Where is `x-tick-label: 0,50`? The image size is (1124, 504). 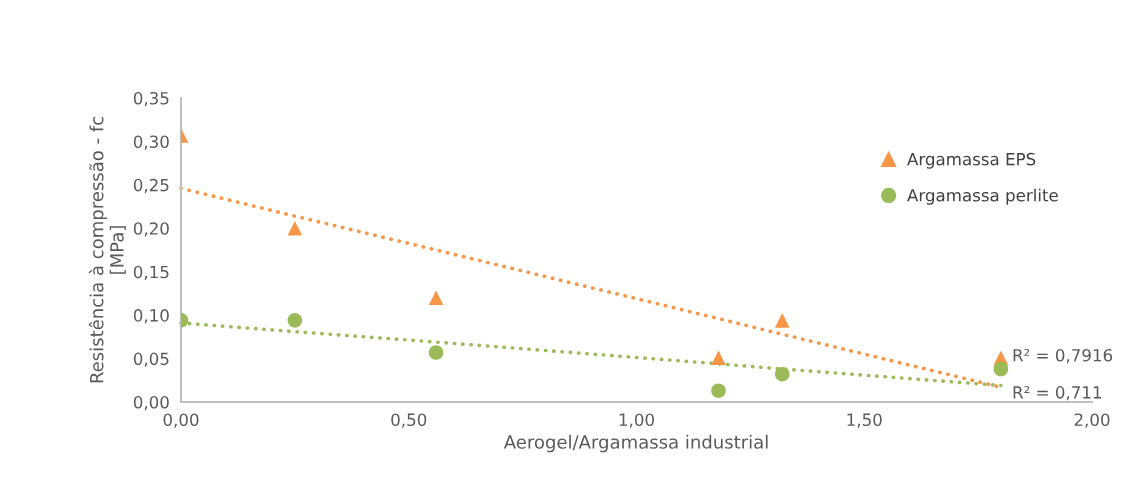
x-tick-label: 0,50 is located at coordinates (409, 420).